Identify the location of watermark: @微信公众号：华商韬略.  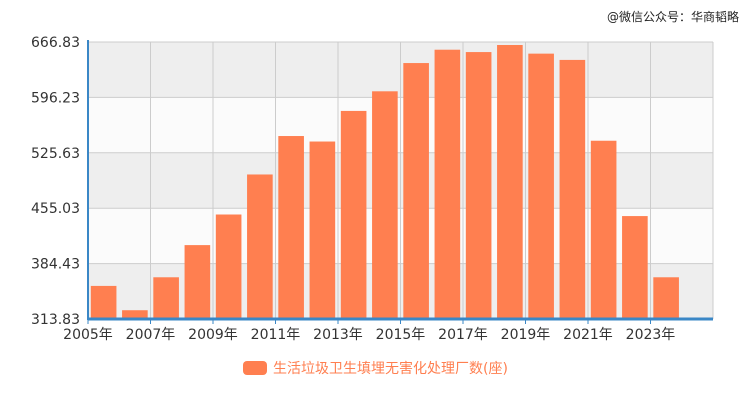
(672, 17).